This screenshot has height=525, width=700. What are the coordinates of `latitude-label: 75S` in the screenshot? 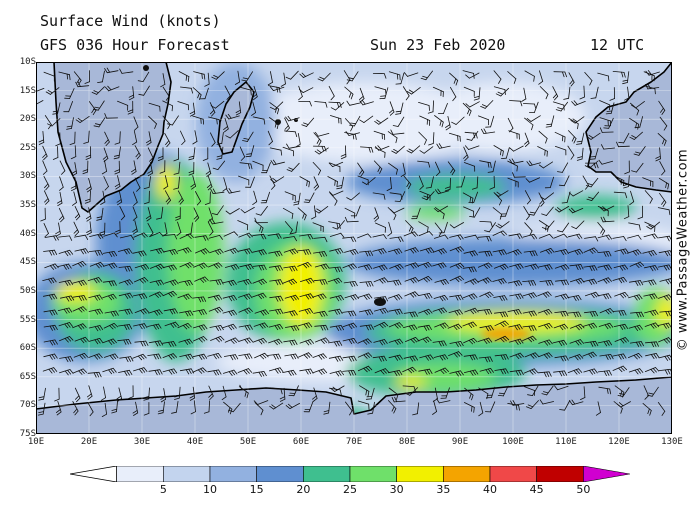 It's located at (27, 434).